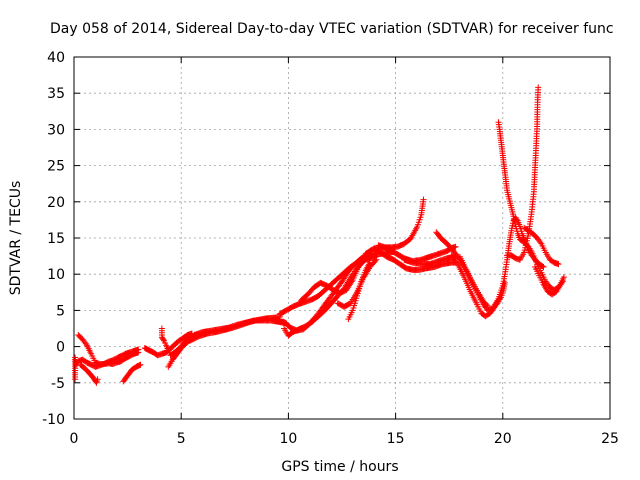 This screenshot has width=640, height=480. Describe the element at coordinates (339, 467) in the screenshot. I see `x-axis-label: GPS time / hours` at that location.